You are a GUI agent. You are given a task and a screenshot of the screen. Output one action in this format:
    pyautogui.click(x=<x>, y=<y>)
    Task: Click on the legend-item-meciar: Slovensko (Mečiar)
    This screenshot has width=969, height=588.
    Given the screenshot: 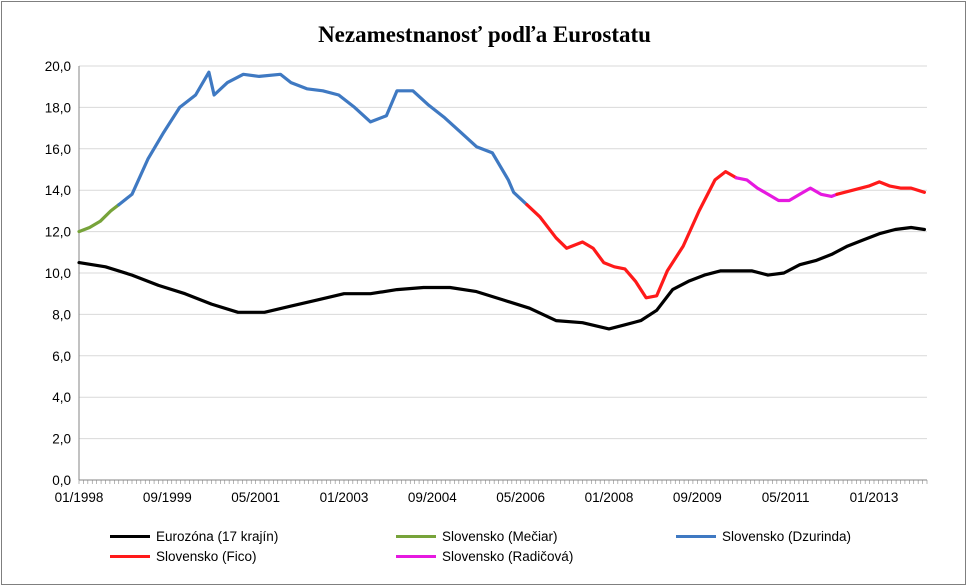 What is the action you would take?
    pyautogui.click(x=477, y=536)
    